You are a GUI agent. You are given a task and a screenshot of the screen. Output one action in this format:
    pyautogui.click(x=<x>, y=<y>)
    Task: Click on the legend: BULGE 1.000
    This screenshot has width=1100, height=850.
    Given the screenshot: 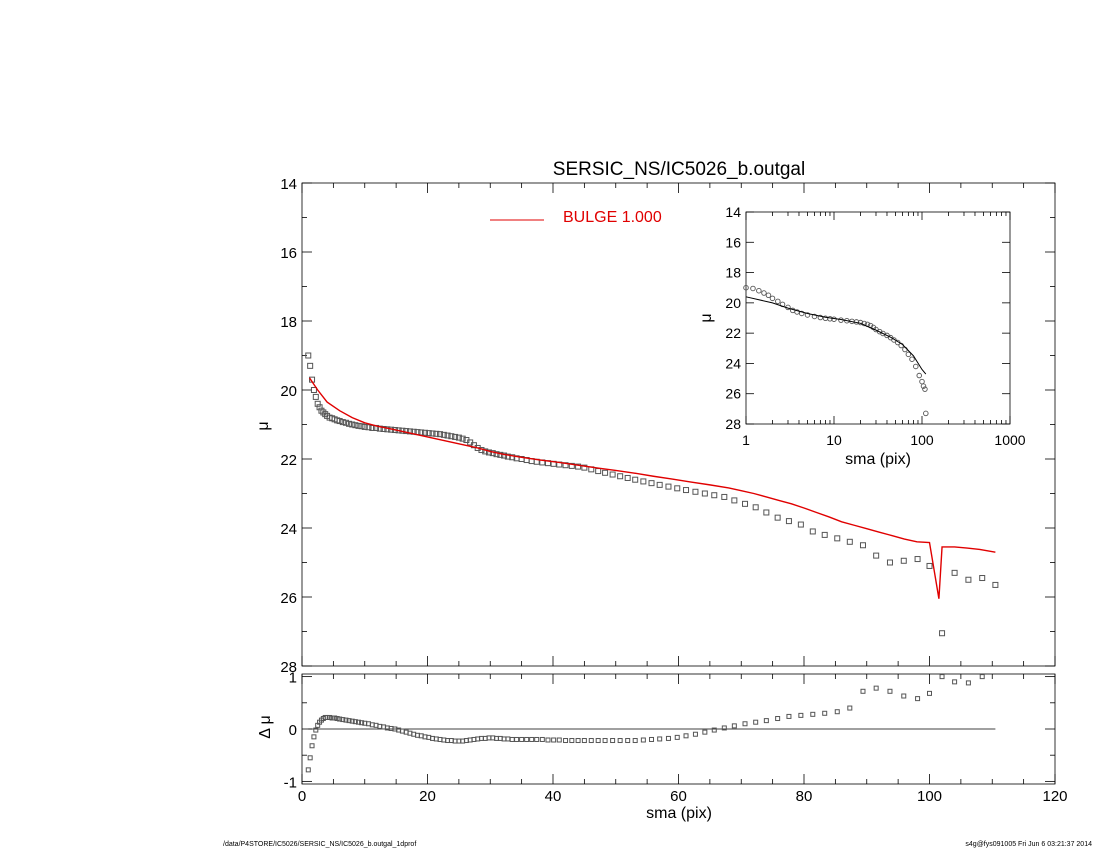 What is the action you would take?
    pyautogui.click(x=576, y=217)
    